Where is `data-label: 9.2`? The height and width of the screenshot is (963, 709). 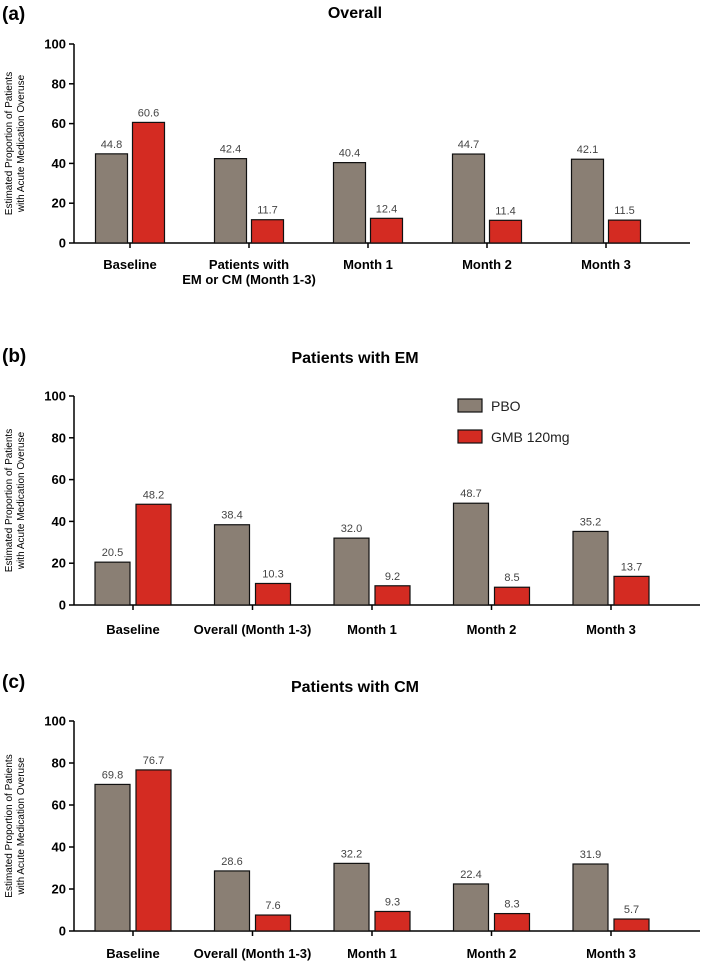
data-label: 9.2 is located at coordinates (392, 577).